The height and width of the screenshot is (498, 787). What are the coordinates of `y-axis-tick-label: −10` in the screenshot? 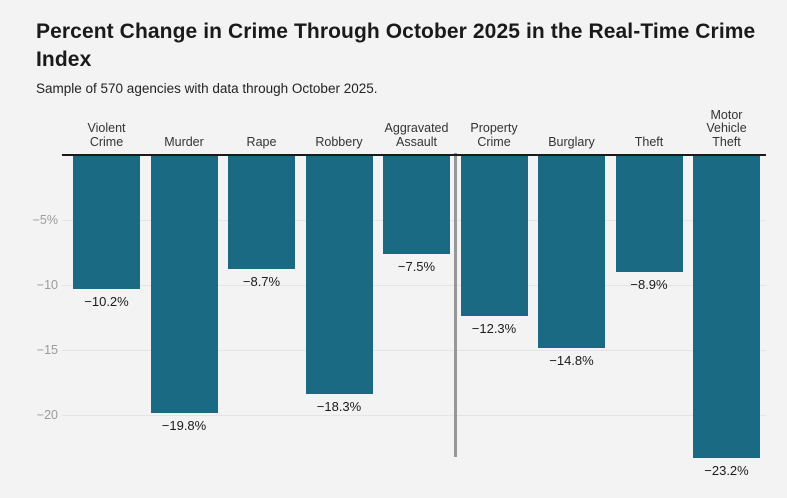 It's located at (47, 285).